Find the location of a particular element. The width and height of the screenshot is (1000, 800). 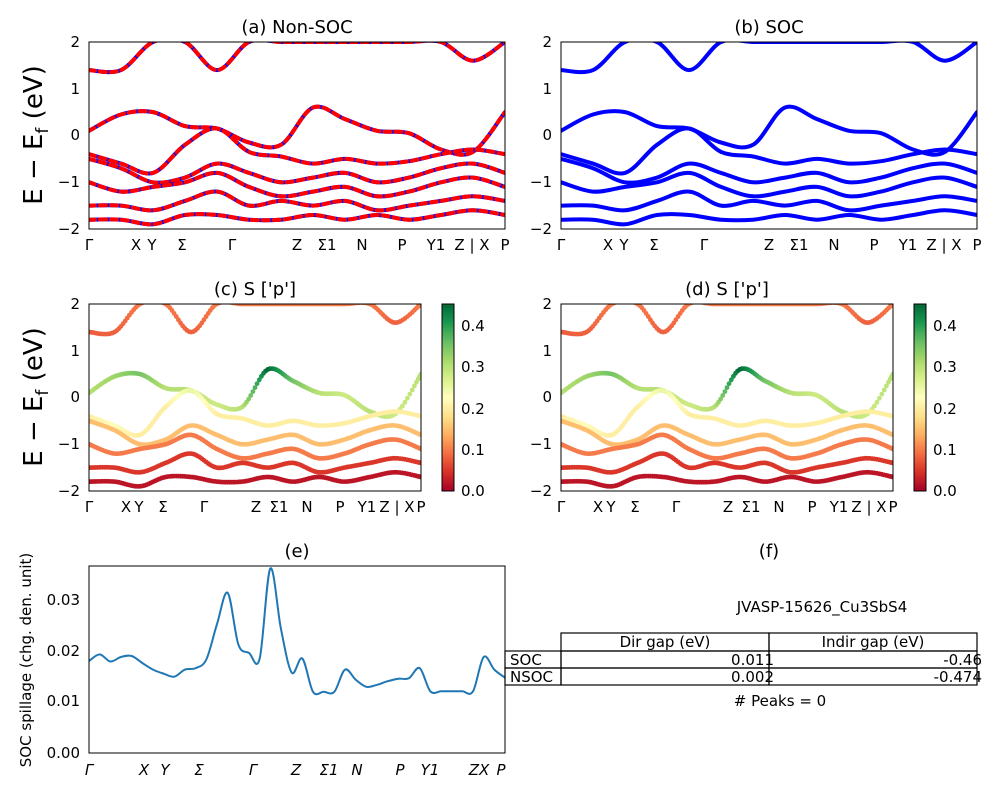

colorbar-tick: 0.0 is located at coordinates (945, 491).